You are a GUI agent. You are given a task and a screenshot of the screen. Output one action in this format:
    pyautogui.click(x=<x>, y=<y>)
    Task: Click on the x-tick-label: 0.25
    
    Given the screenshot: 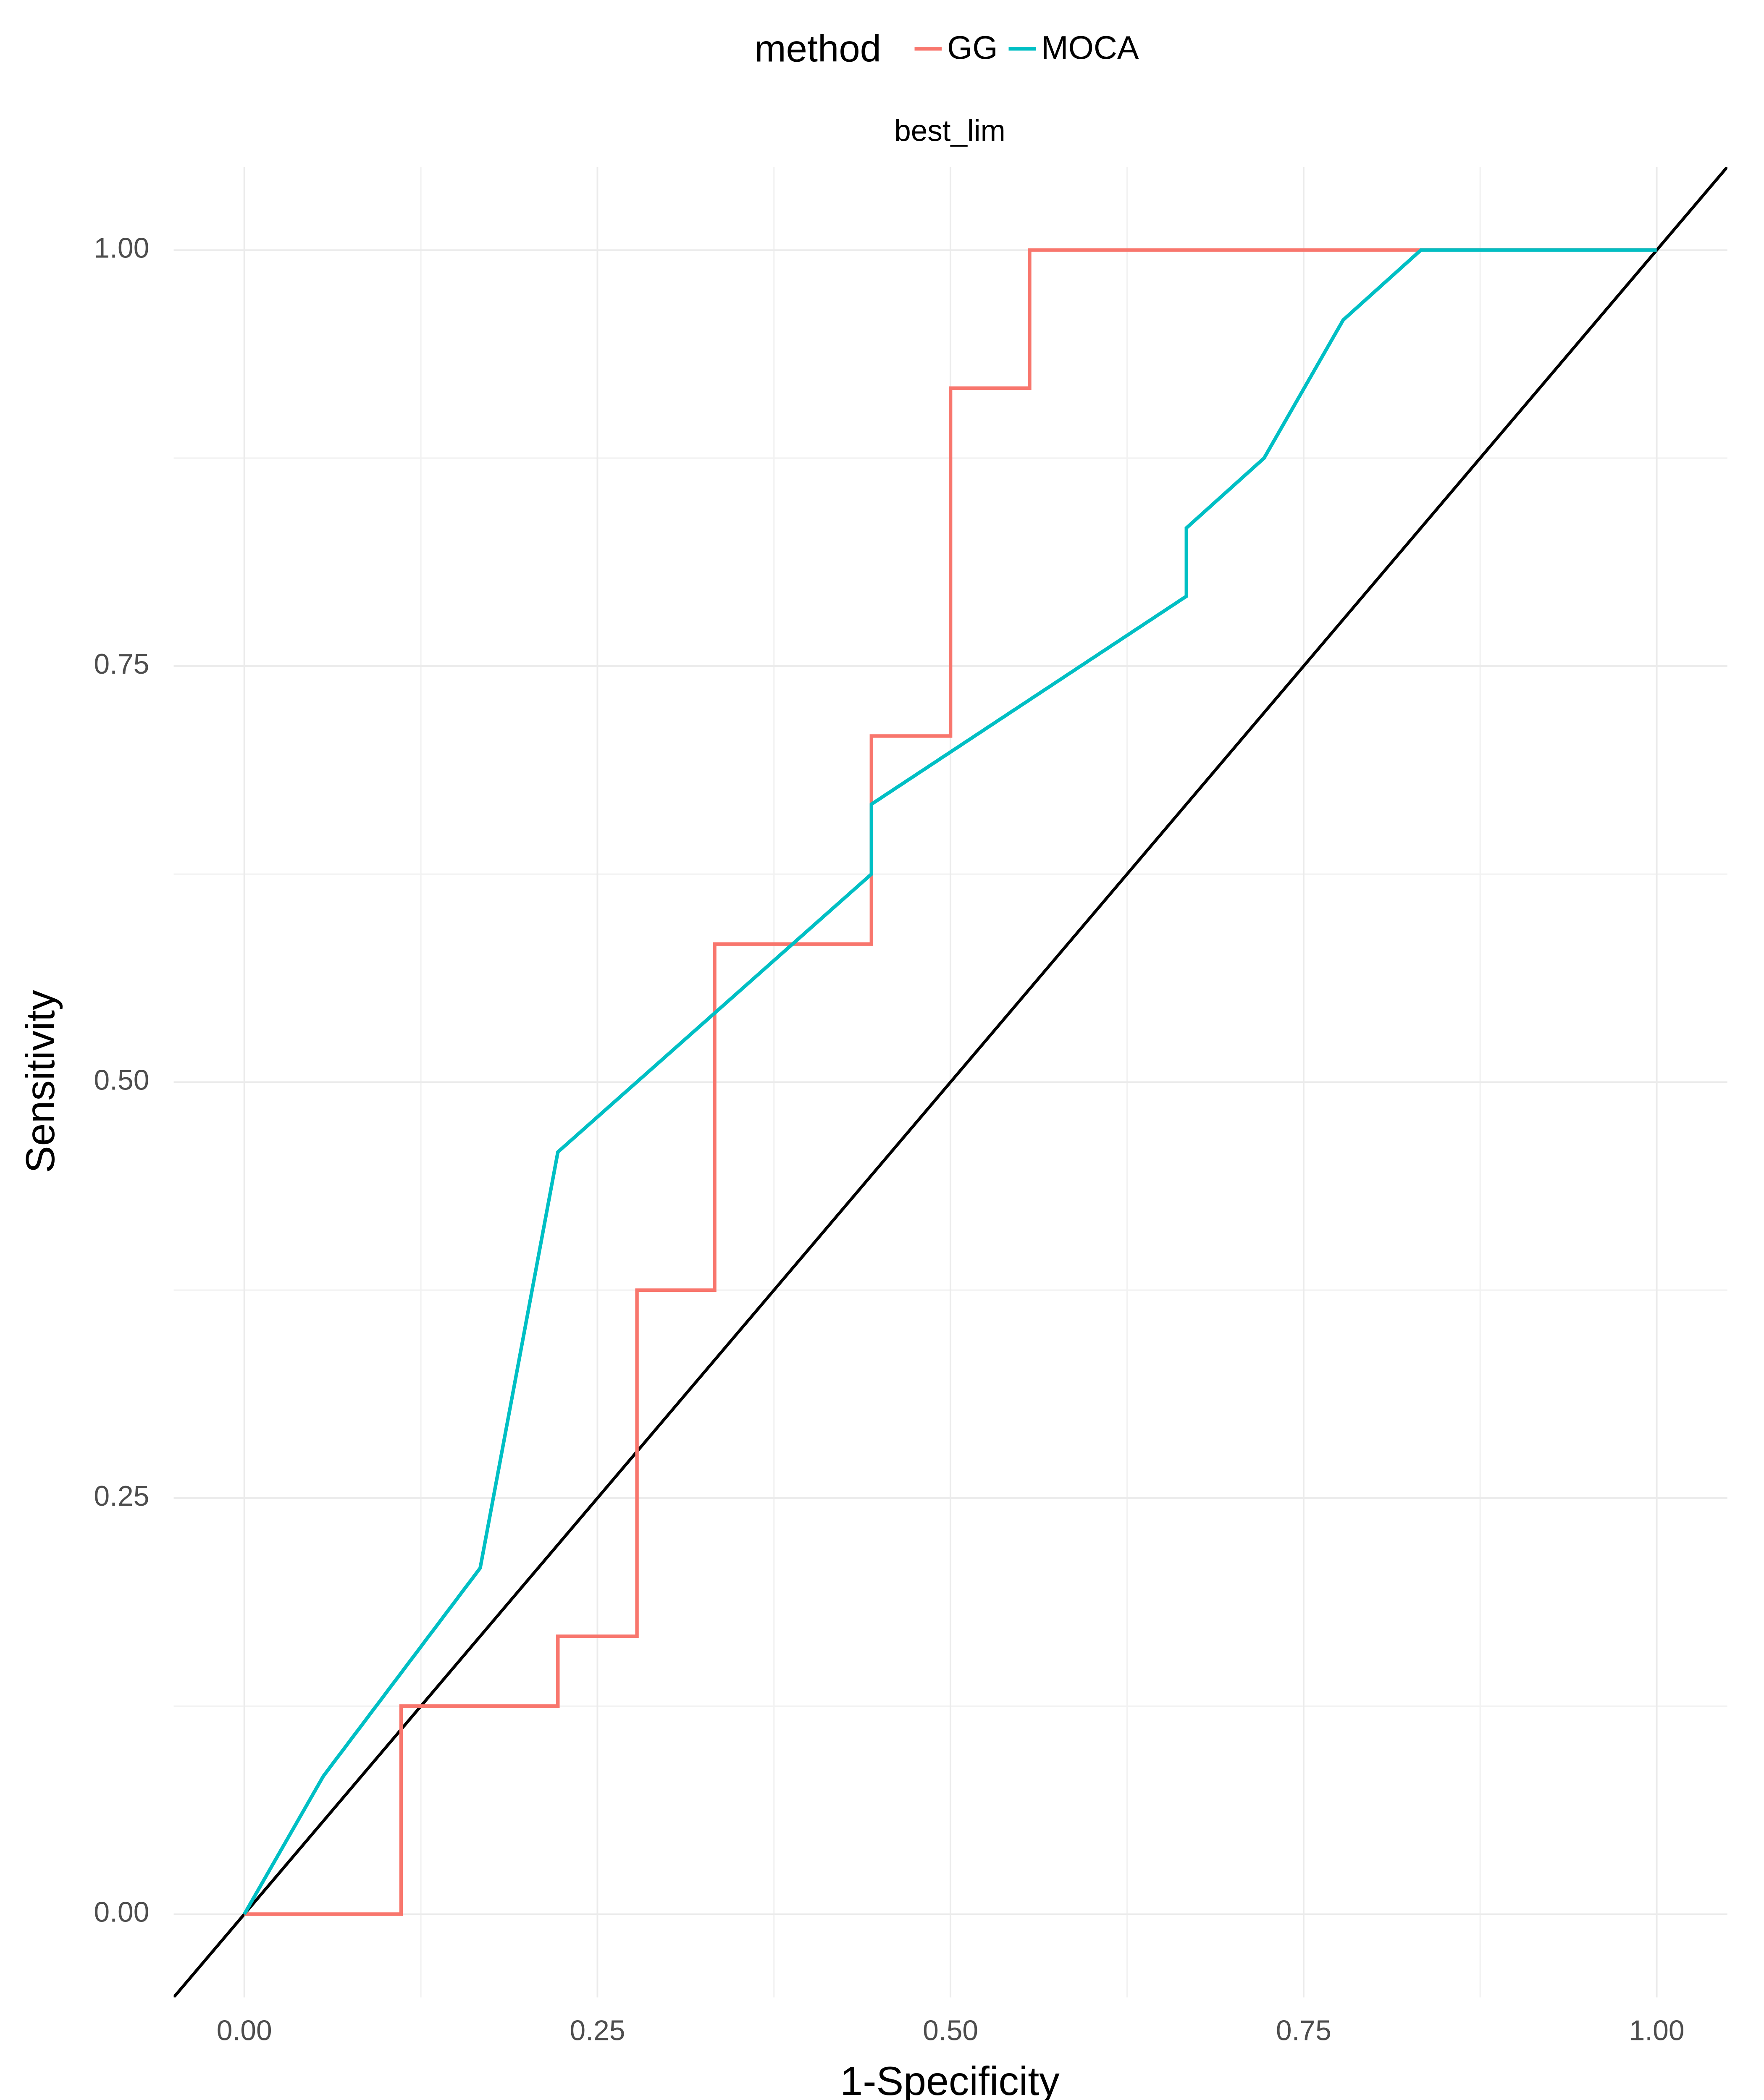 What is the action you would take?
    pyautogui.click(x=597, y=2031)
    